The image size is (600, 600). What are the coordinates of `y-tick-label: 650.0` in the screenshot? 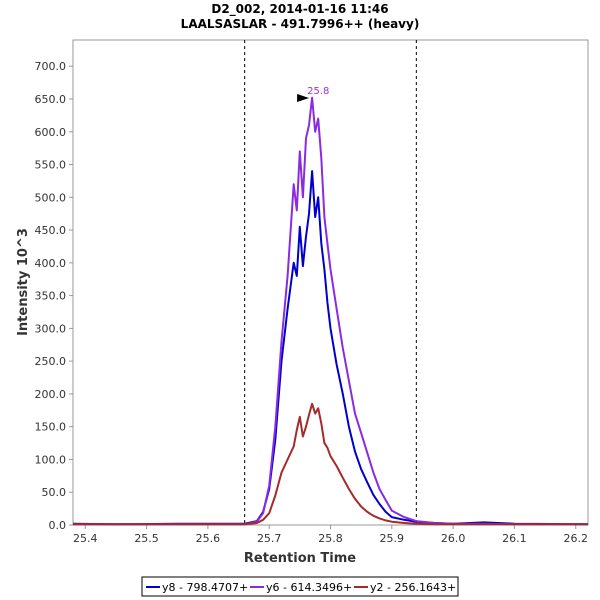 It's located at (51, 99).